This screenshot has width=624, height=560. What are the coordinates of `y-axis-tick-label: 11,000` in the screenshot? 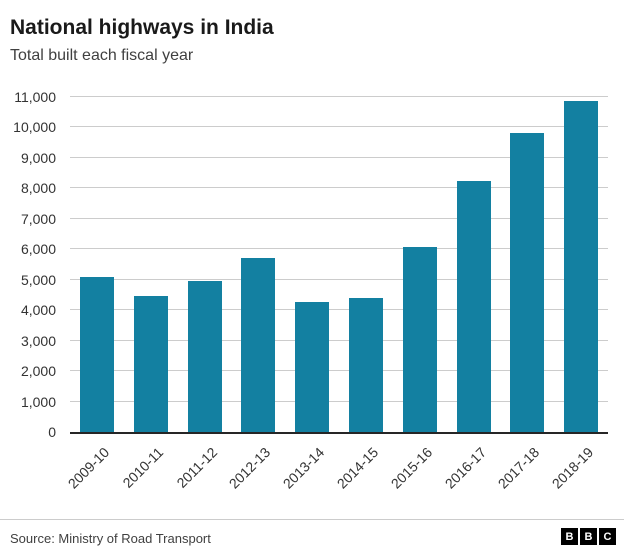 It's located at (35, 97).